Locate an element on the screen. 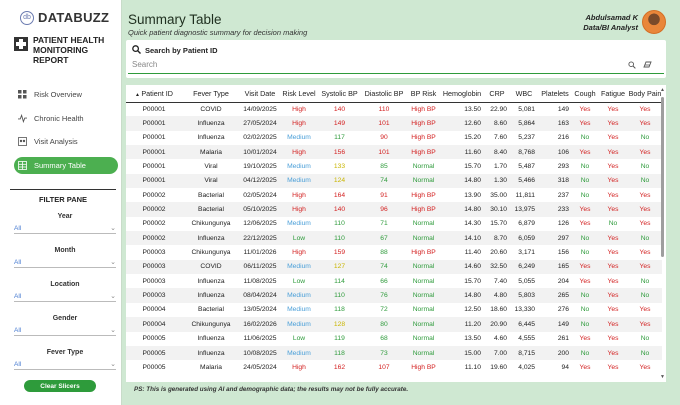  column-header: Systolic BP is located at coordinates (339, 94).